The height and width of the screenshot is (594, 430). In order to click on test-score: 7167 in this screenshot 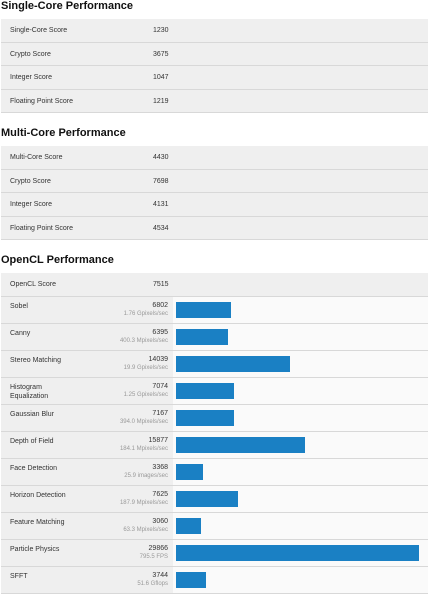, I will do `click(160, 413)`.